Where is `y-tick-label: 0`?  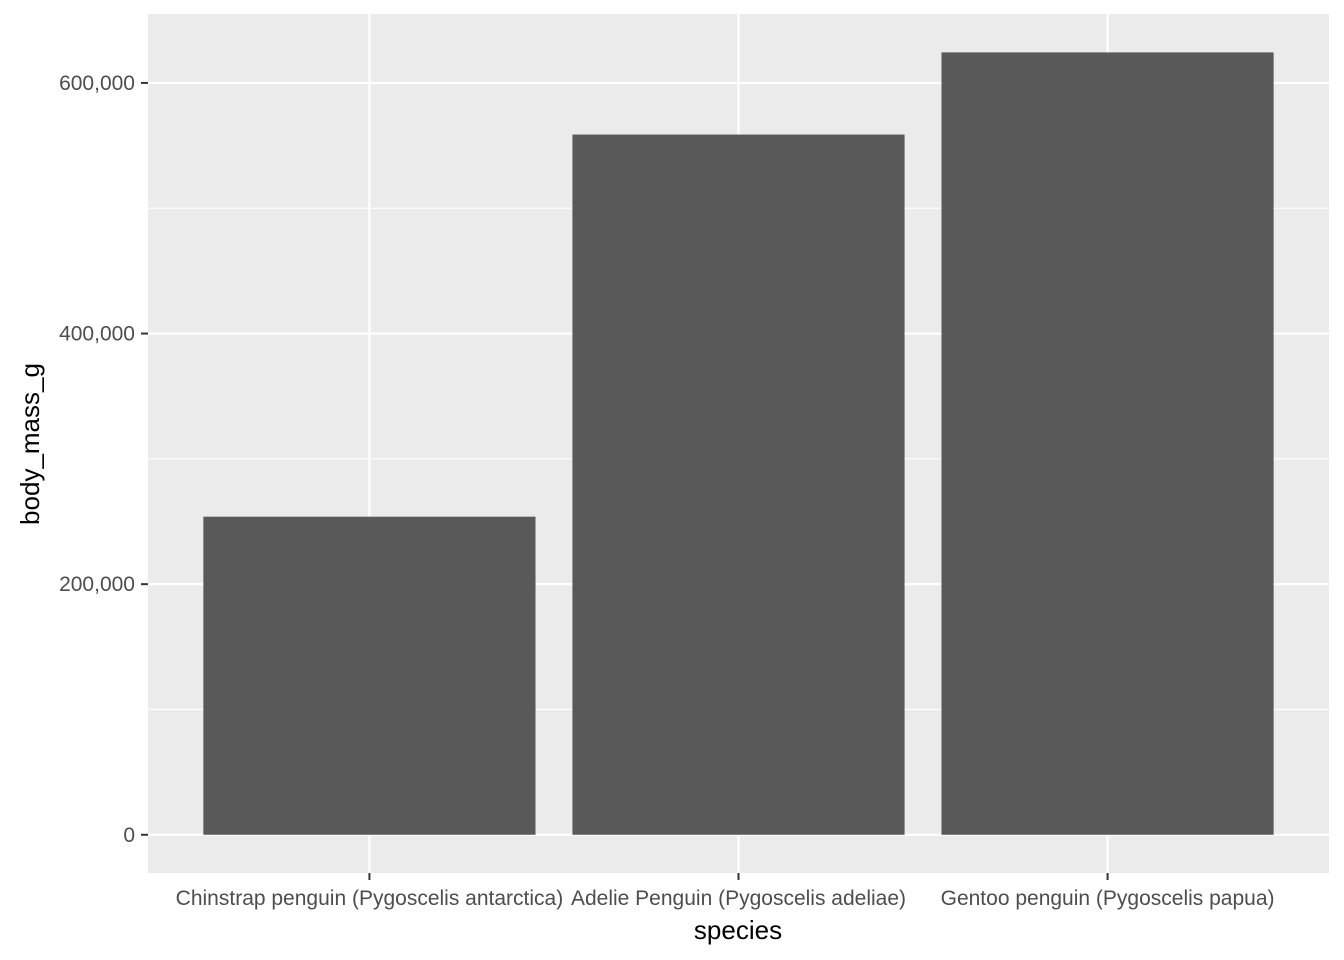
y-tick-label: 0 is located at coordinates (129, 835).